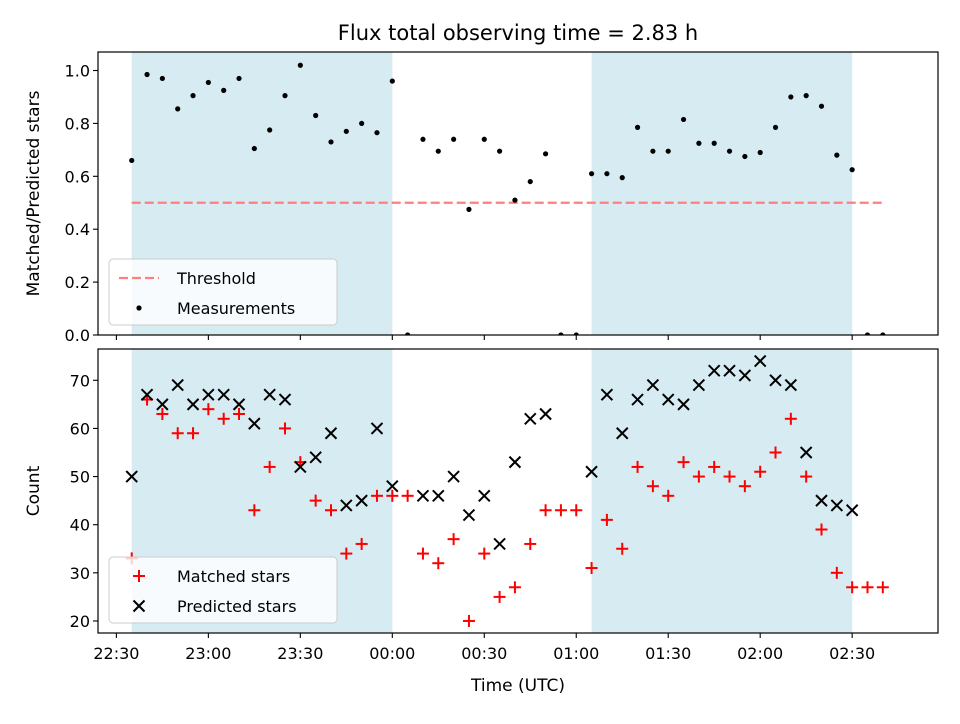 Image resolution: width=960 pixels, height=724 pixels. What do you see at coordinates (80, 477) in the screenshot?
I see `y-tick-label: 50` at bounding box center [80, 477].